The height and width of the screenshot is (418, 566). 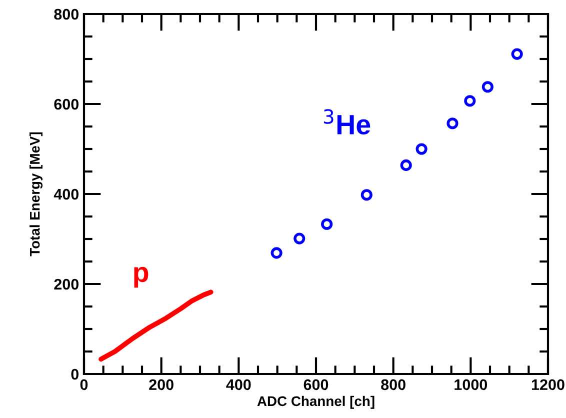 What do you see at coordinates (75, 374) in the screenshot?
I see `y-tick-label: 0` at bounding box center [75, 374].